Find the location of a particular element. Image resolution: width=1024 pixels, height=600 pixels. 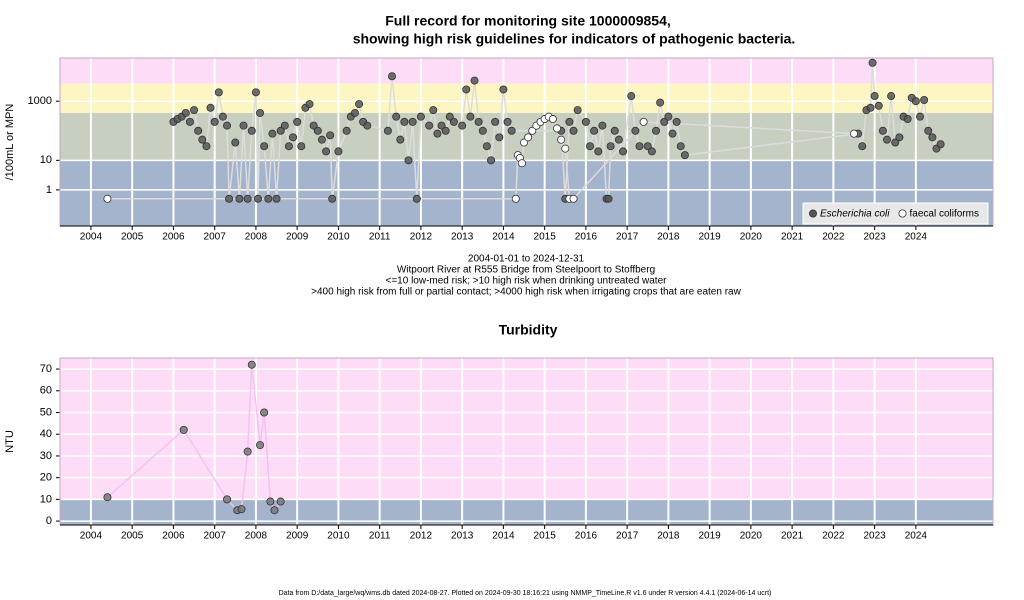

x-tick-label: 2020 is located at coordinates (751, 237).